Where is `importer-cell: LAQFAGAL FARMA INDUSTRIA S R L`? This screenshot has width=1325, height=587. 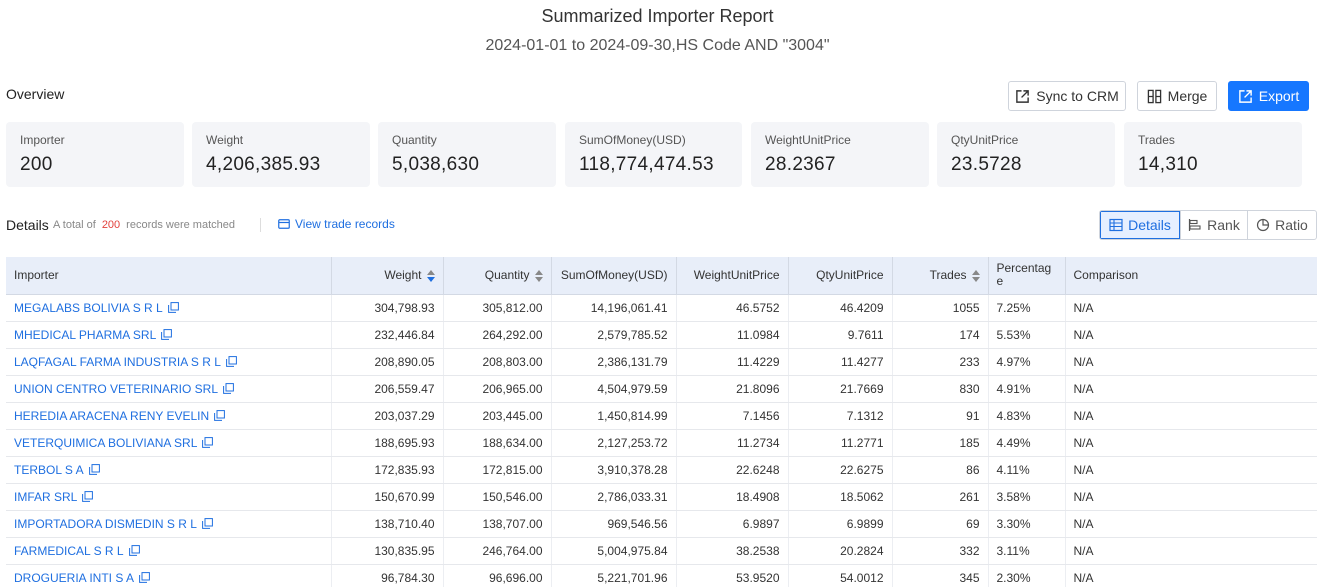
importer-cell: LAQFAGAL FARMA INDUSTRIA S R L is located at coordinates (169, 362).